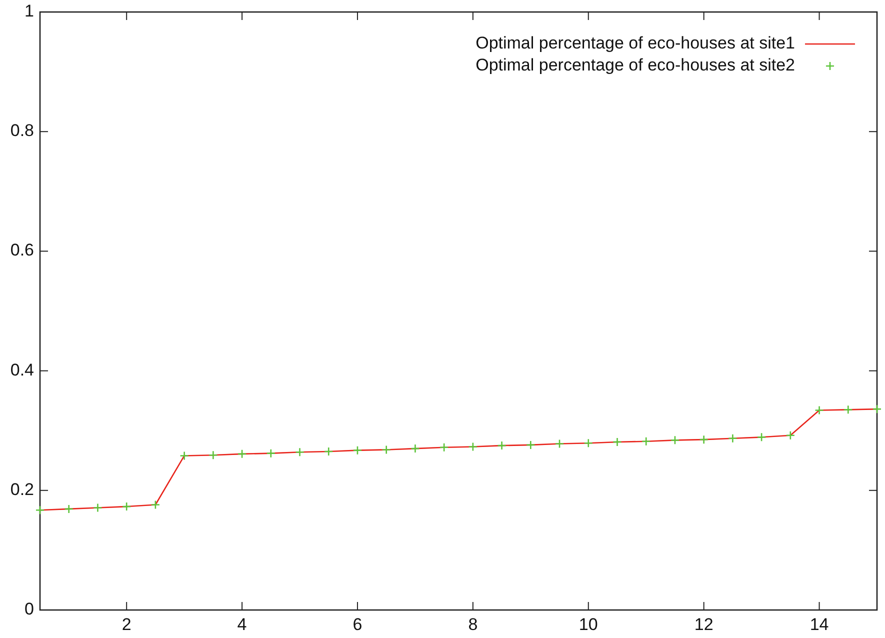 Image resolution: width=885 pixels, height=638 pixels. I want to click on legend-label: Optimal percentage of eco-houses at site1, so click(635, 42).